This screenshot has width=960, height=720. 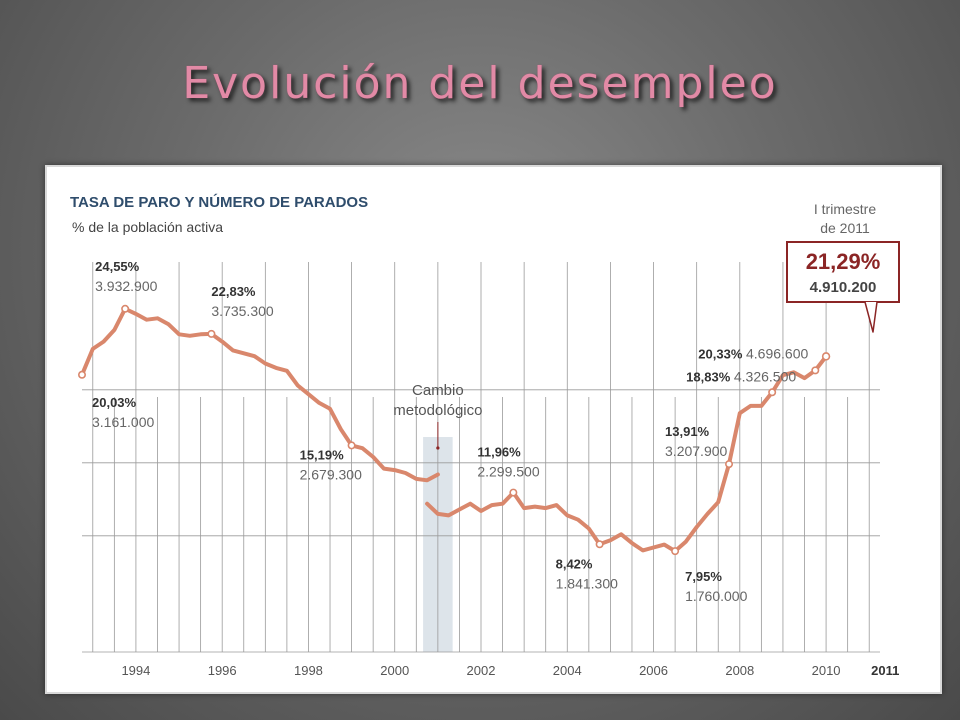 I want to click on data-label-percent: 24,55%, so click(x=117, y=266).